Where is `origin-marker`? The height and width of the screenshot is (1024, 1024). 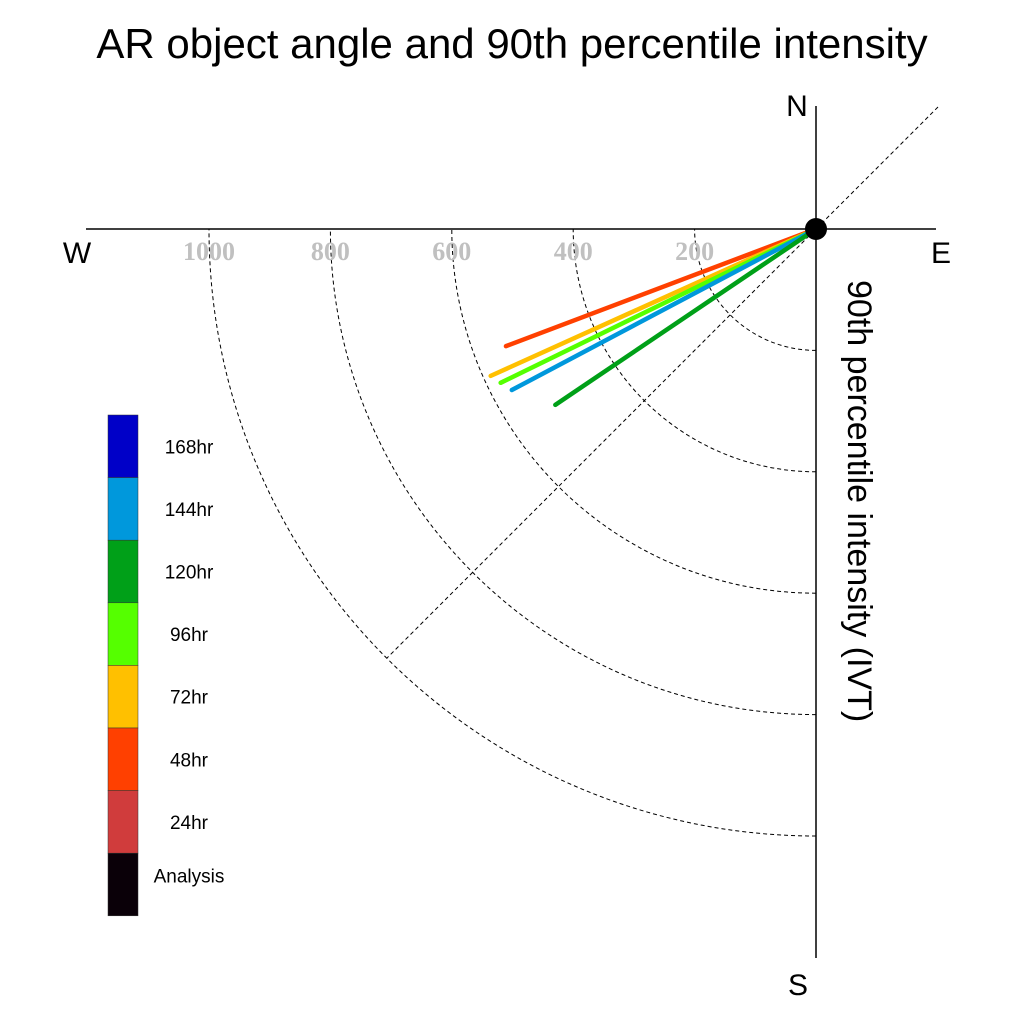
origin-marker is located at coordinates (816, 229).